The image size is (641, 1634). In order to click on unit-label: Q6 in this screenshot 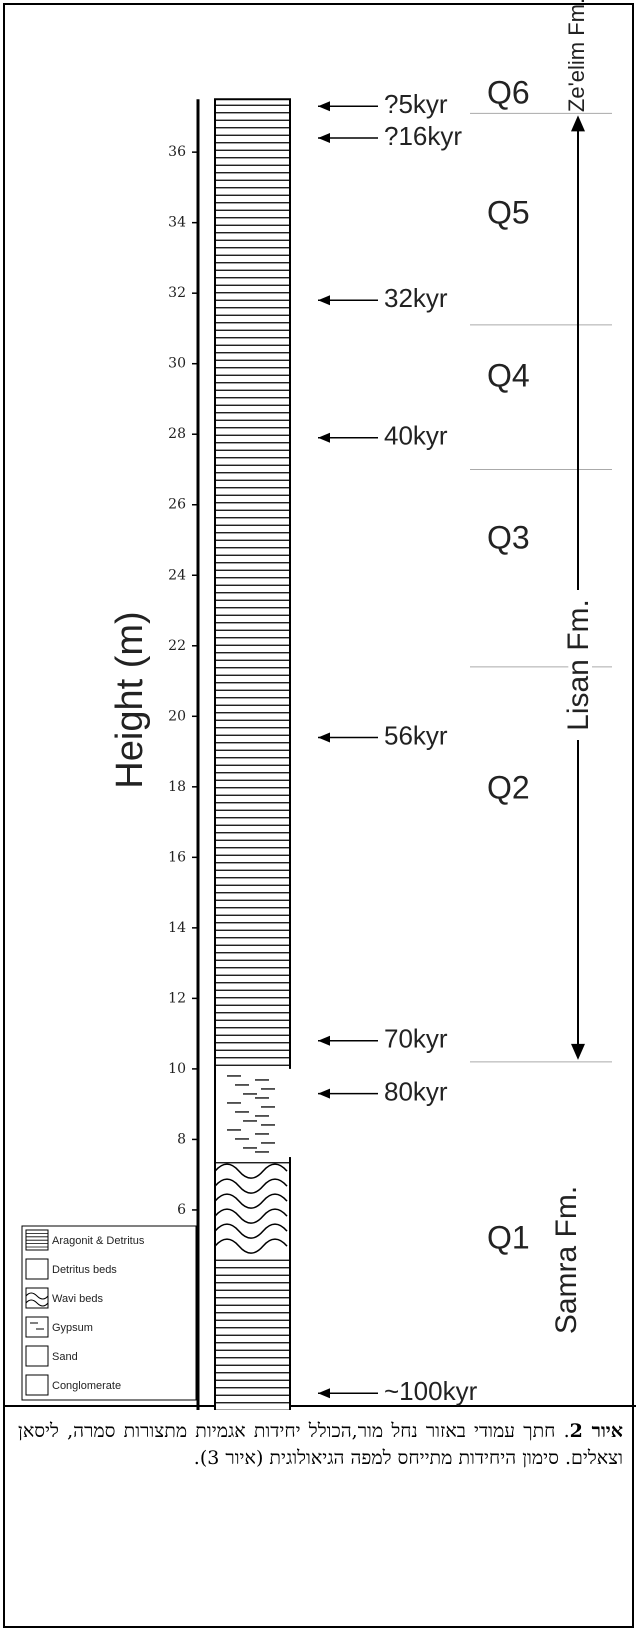, I will do `click(508, 92)`.